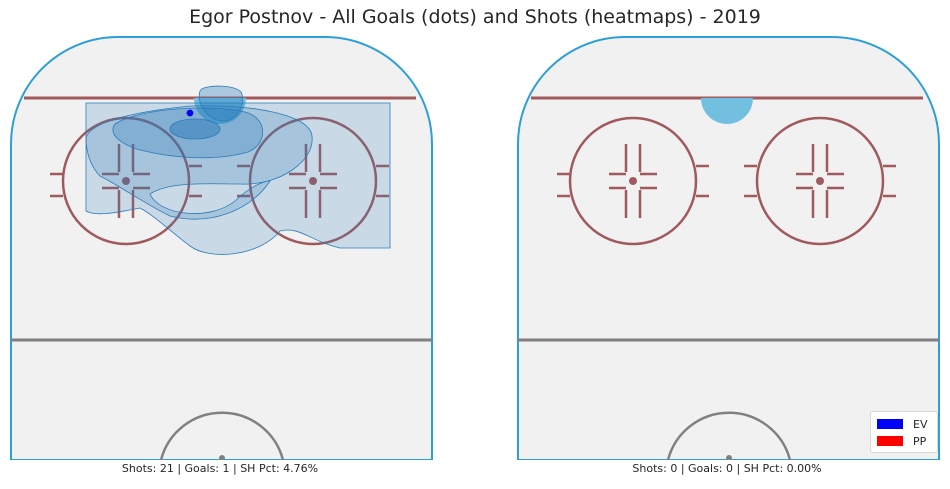 This screenshot has width=950, height=489. What do you see at coordinates (890, 441) in the screenshot?
I see `legend-swatch-pp` at bounding box center [890, 441].